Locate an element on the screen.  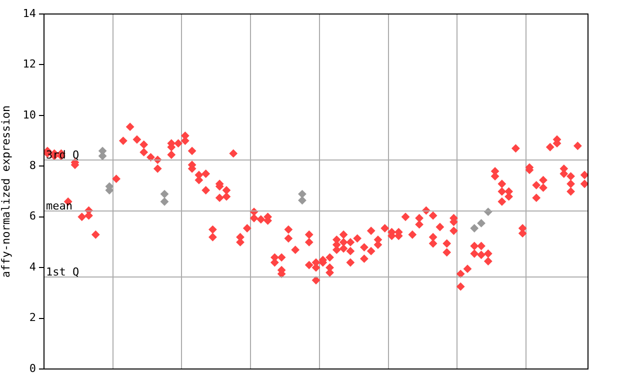
ref-line-label: 1st Q is located at coordinates (63, 271).